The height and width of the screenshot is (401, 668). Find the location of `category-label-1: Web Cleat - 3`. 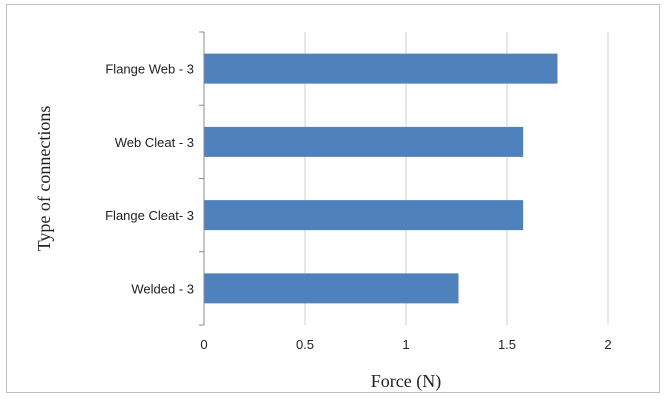

category-label-1: Web Cleat - 3 is located at coordinates (154, 142).